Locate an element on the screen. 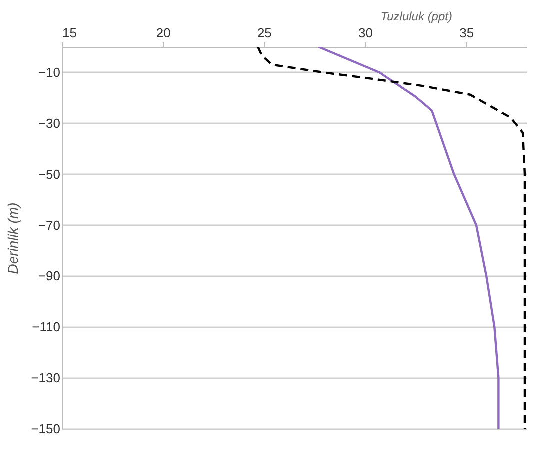  y-tick-label: −30 is located at coordinates (49, 123).